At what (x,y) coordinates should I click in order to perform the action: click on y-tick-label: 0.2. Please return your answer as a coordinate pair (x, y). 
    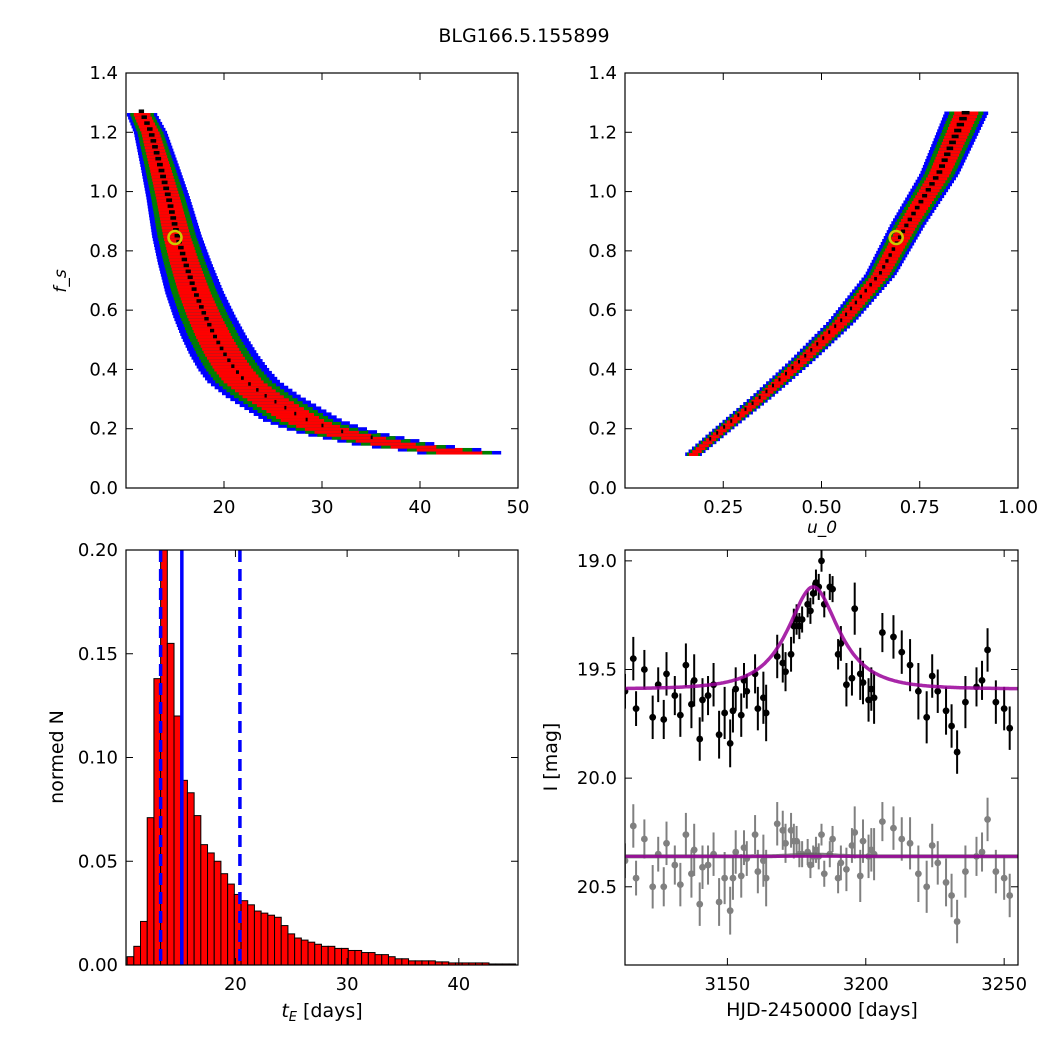
    Looking at the image, I should click on (602, 429).